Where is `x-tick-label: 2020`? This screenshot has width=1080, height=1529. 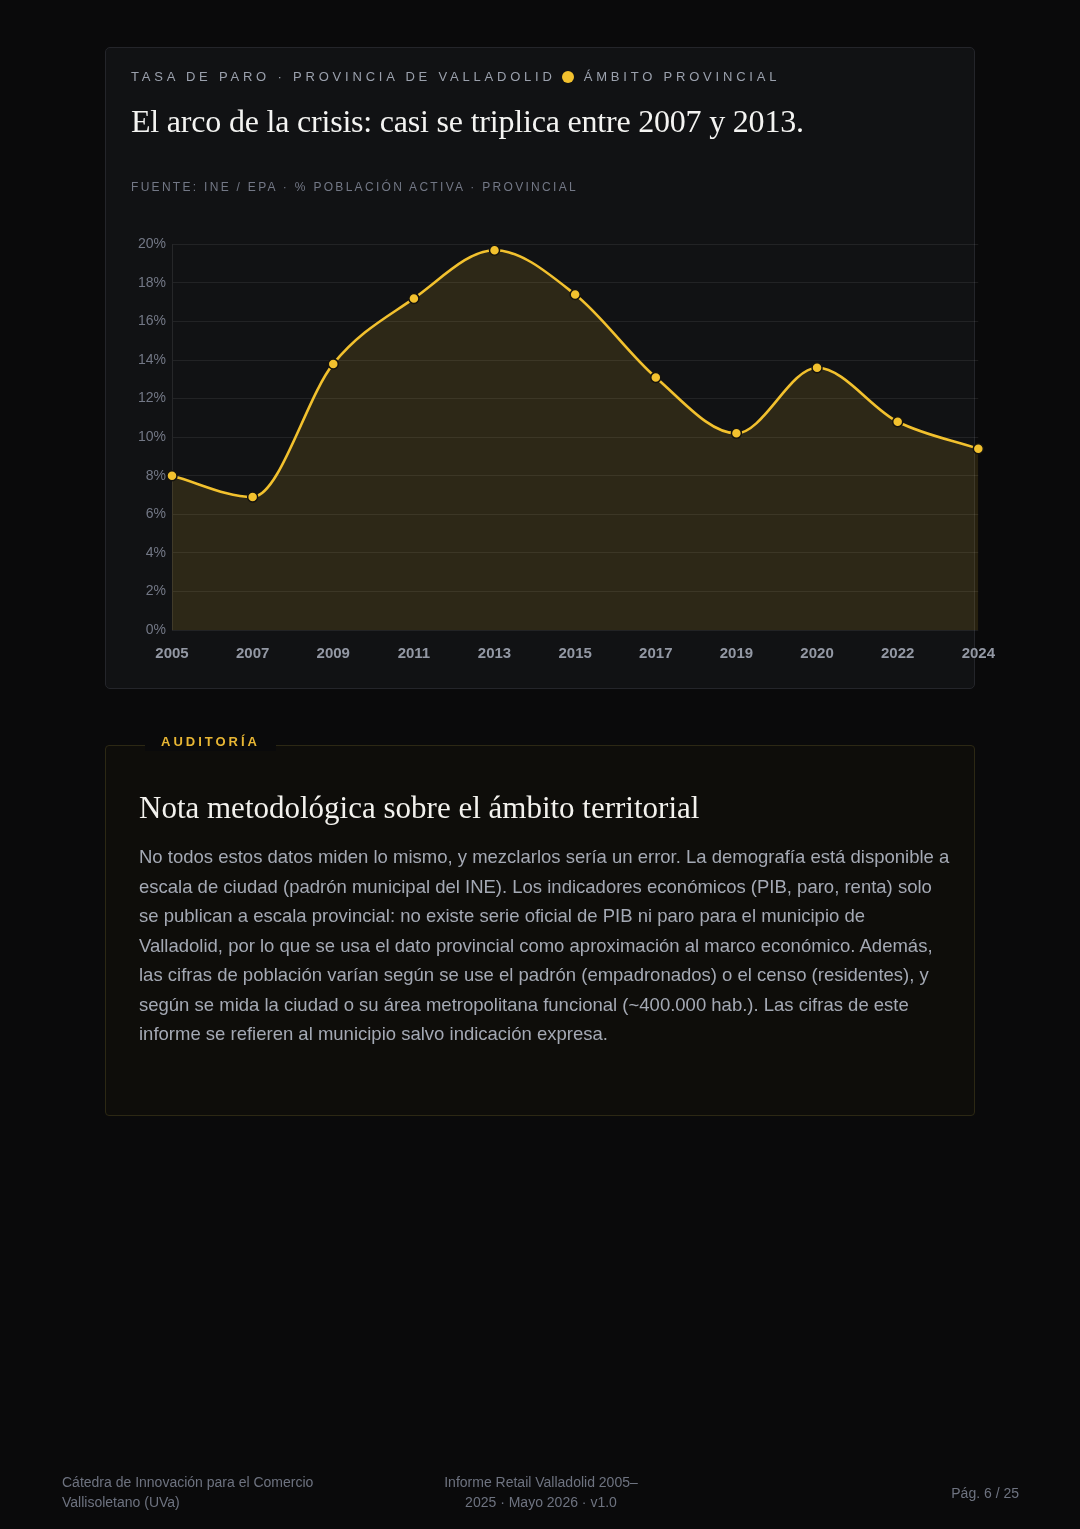
x-tick-label: 2020 is located at coordinates (817, 653).